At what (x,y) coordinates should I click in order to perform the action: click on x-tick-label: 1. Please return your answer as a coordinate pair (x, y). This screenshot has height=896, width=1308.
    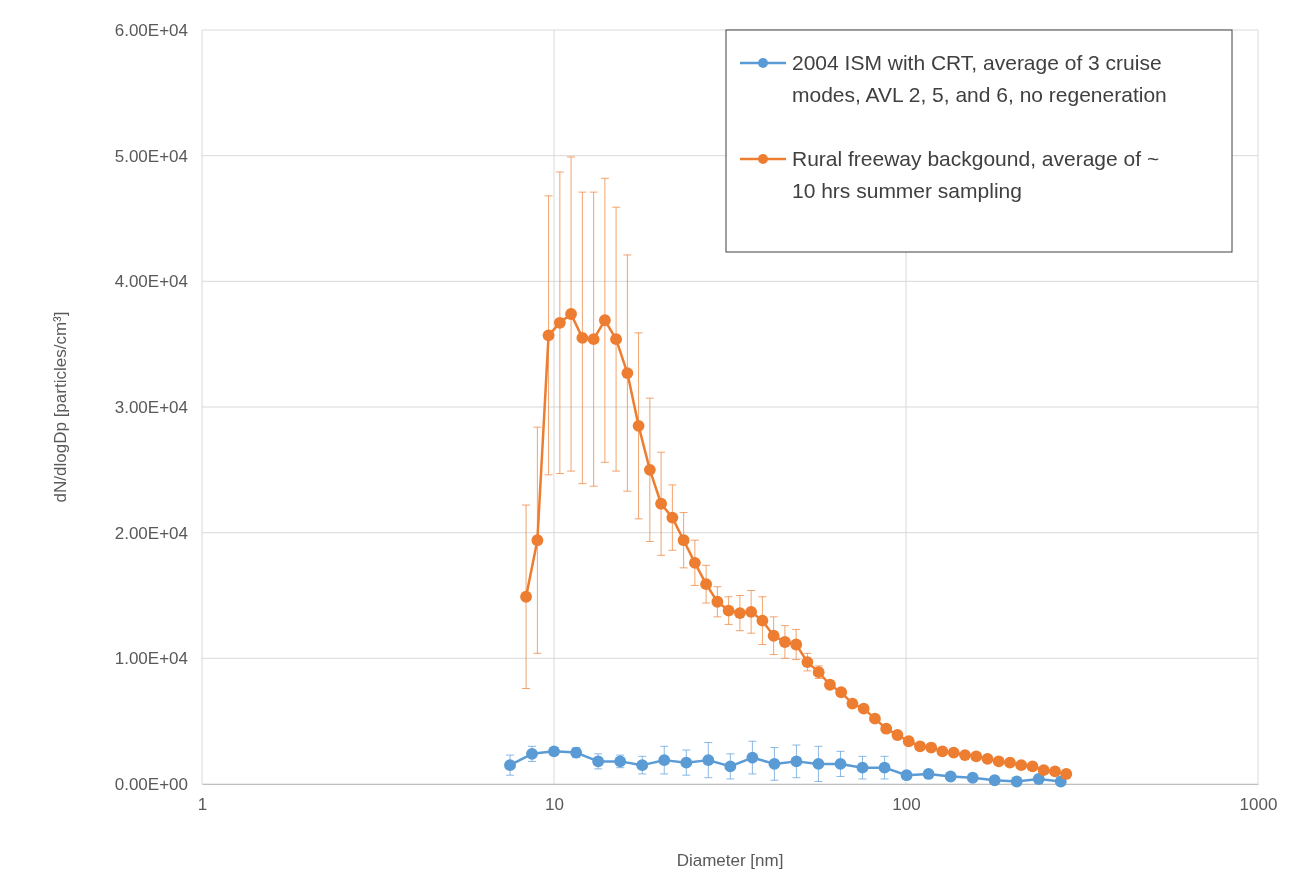
    Looking at the image, I should click on (202, 805).